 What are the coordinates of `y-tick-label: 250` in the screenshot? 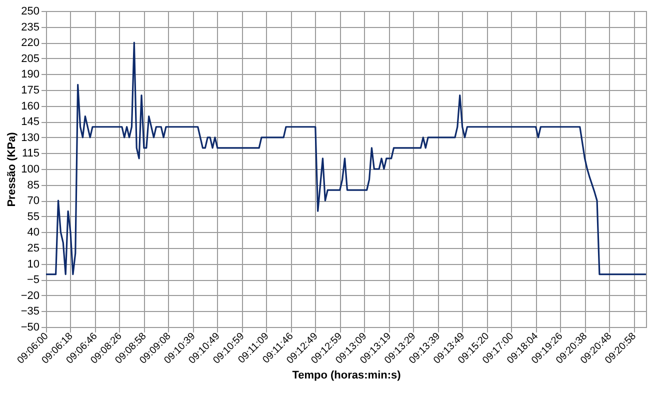 It's located at (30, 12).